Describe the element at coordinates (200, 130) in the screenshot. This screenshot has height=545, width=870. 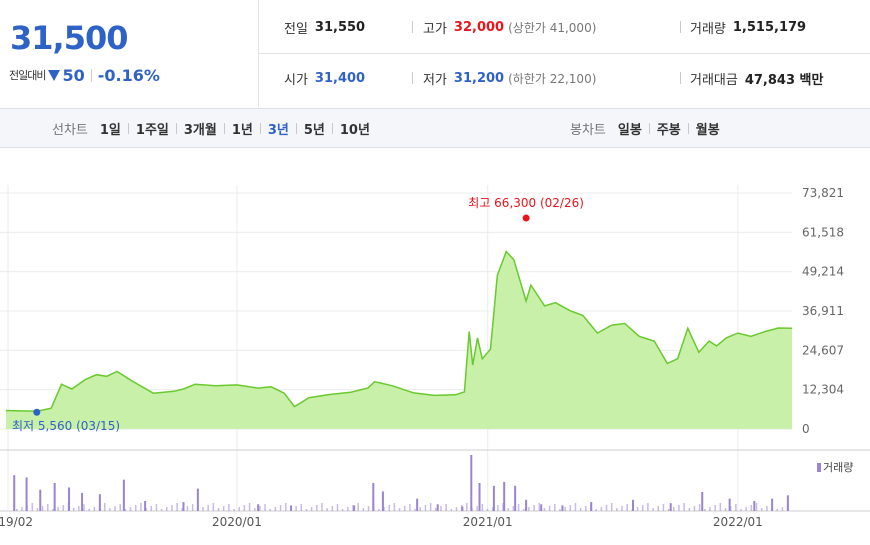
I see `tab-3m: 3개월` at that location.